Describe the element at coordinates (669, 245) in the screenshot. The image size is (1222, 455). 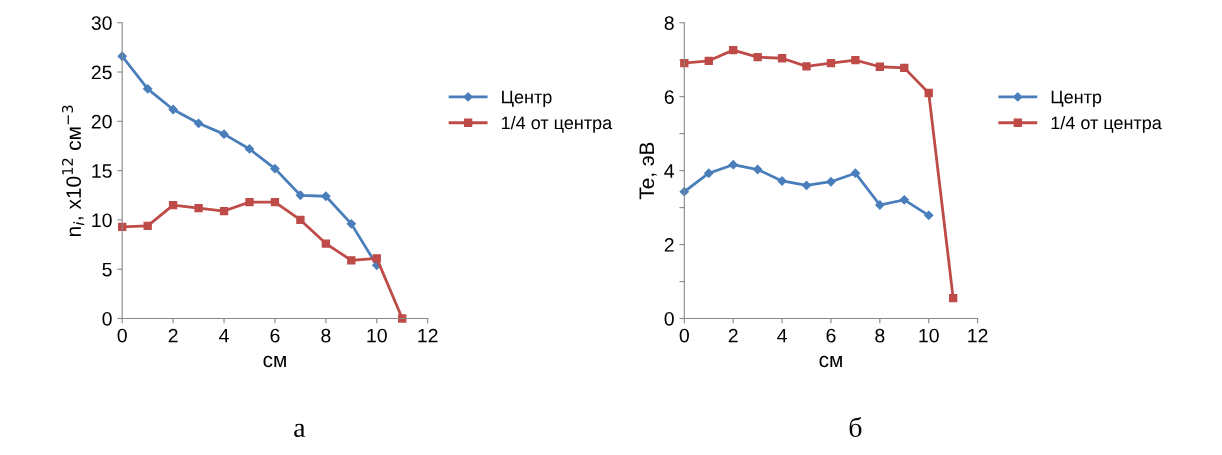
I see `y-tick-label: 2` at that location.